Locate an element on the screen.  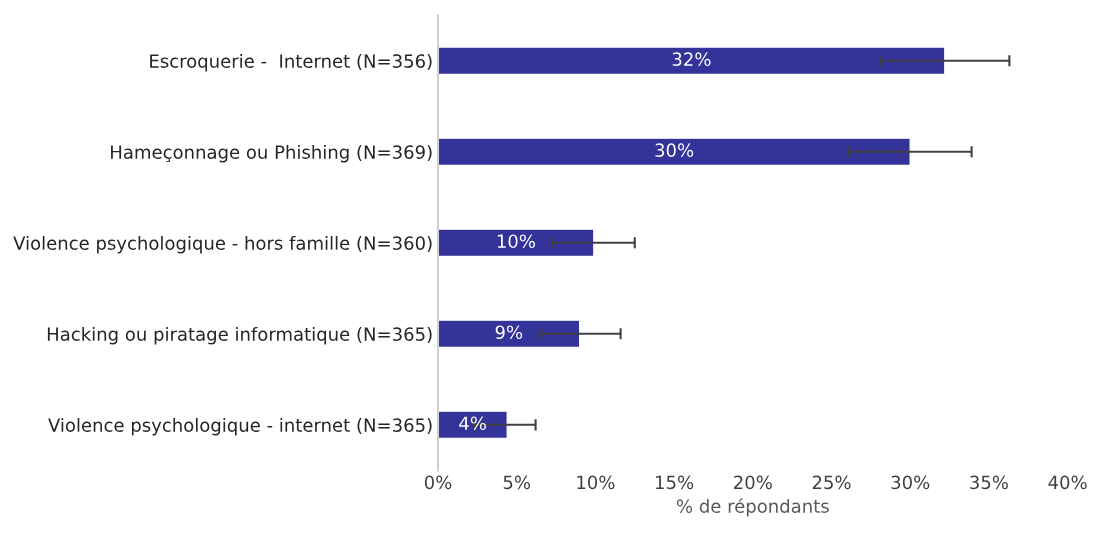
data-label: 9% is located at coordinates (509, 332).